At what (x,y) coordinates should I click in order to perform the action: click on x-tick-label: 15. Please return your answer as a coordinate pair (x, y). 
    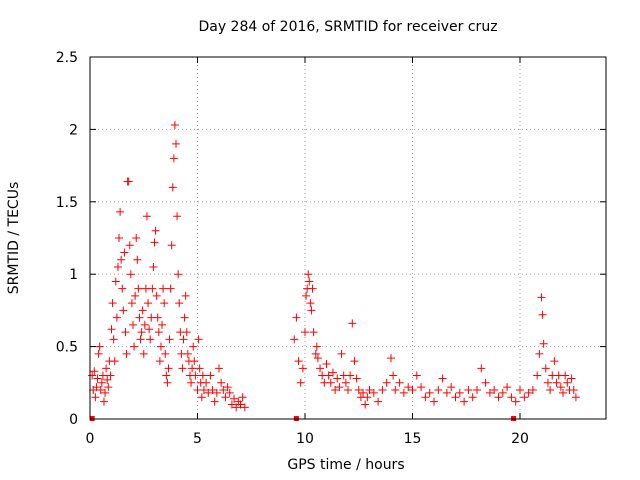
    Looking at the image, I should click on (413, 439).